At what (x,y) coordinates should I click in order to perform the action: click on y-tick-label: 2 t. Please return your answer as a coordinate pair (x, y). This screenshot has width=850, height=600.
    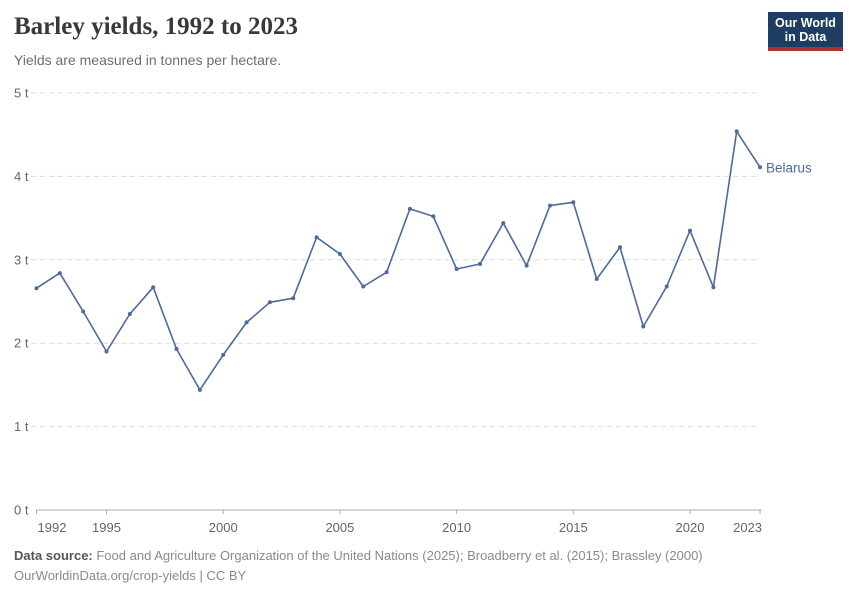
    Looking at the image, I should click on (21, 343).